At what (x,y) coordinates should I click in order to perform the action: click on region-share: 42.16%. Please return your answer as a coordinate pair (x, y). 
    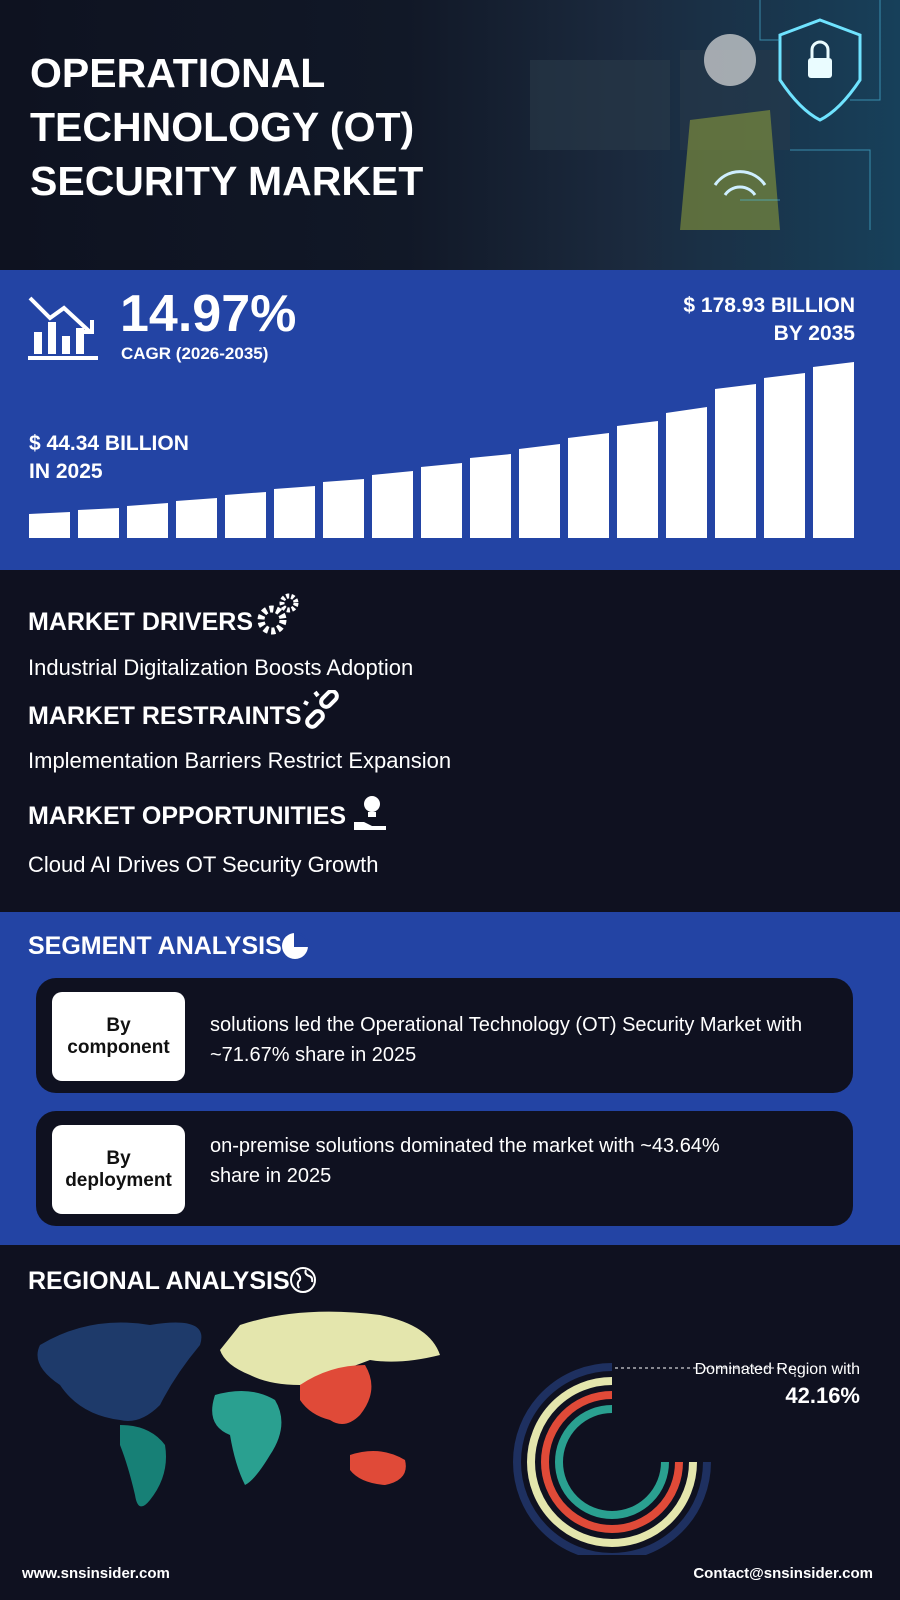
    Looking at the image, I should click on (822, 1395).